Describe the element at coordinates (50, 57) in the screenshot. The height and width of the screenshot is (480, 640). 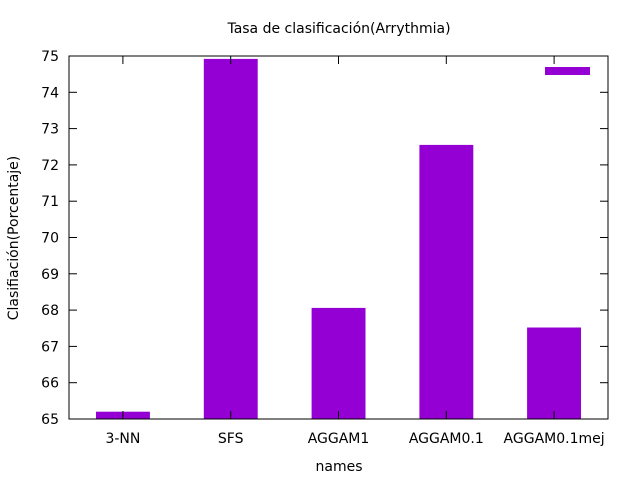
I see `y-tick-label: 75` at that location.